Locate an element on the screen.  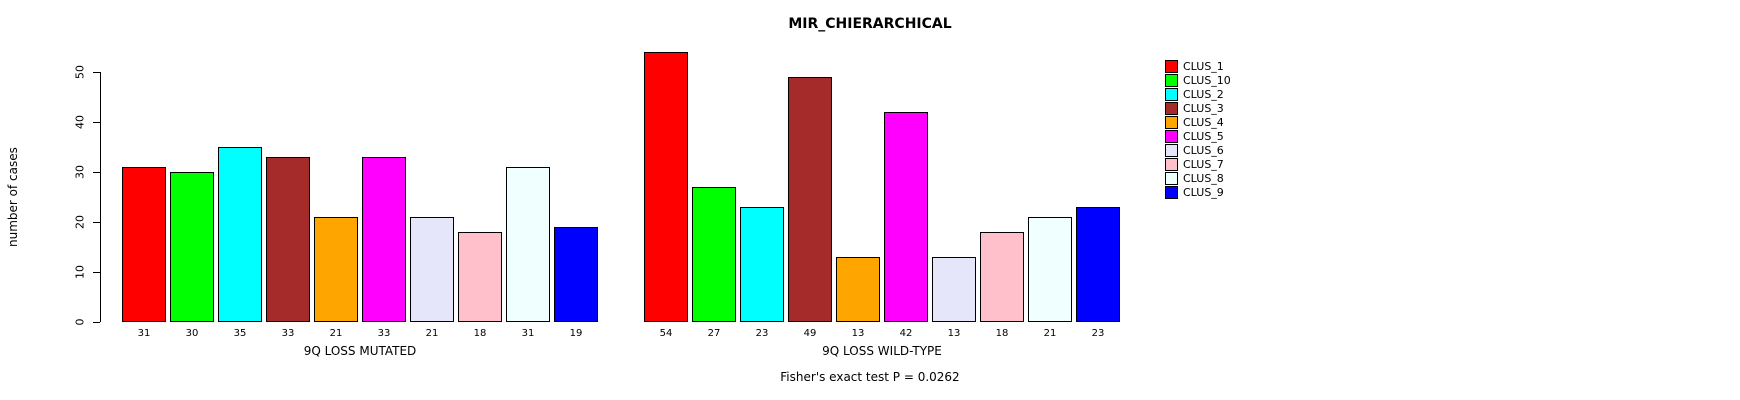
bar-value-label: 35 is located at coordinates (240, 333).